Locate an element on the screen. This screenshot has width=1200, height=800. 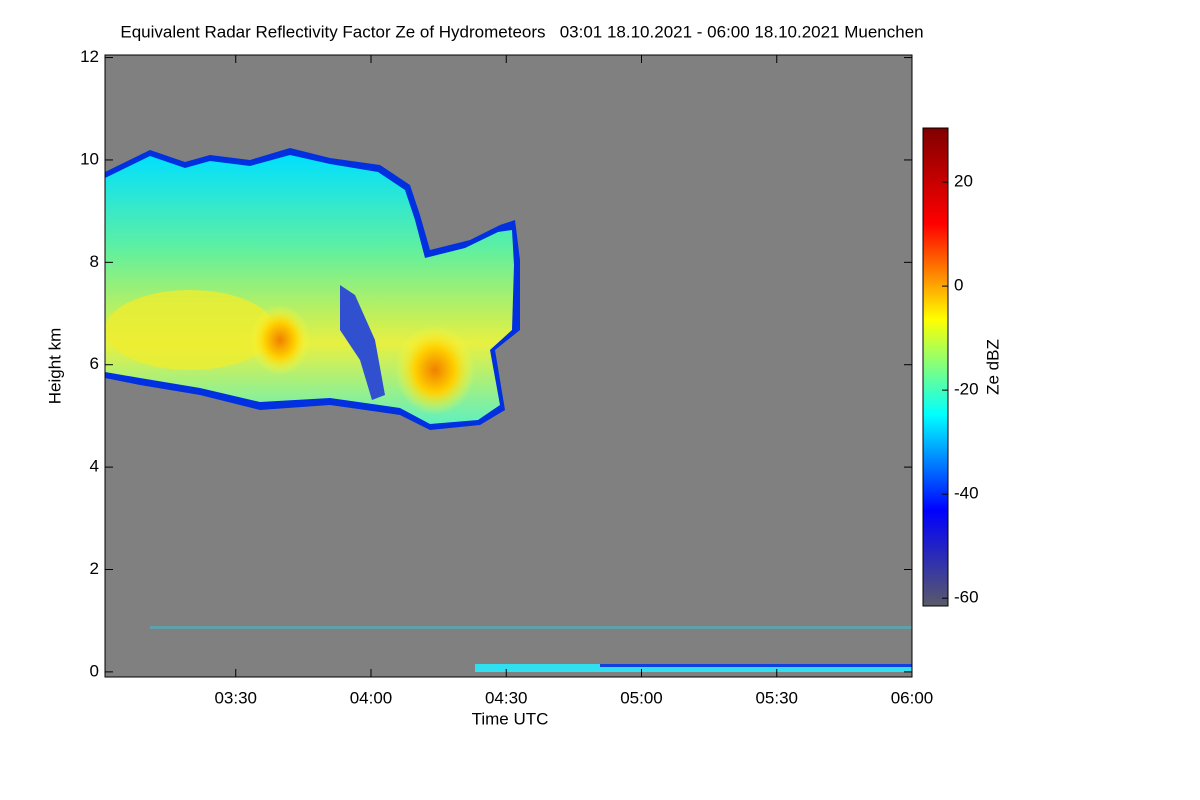
colorbar-tick-label: 0 is located at coordinates (958, 285).